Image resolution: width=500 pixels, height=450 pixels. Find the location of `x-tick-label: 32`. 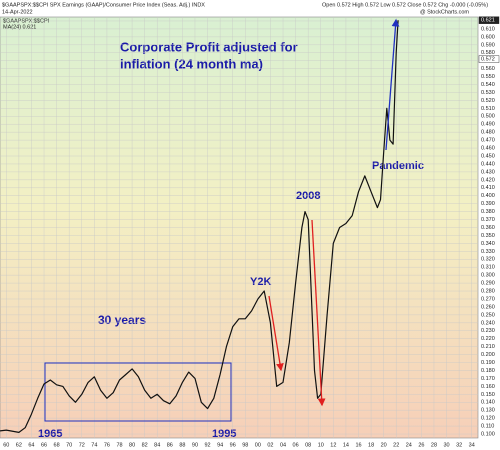

x-tick-label: 32 is located at coordinates (459, 445).